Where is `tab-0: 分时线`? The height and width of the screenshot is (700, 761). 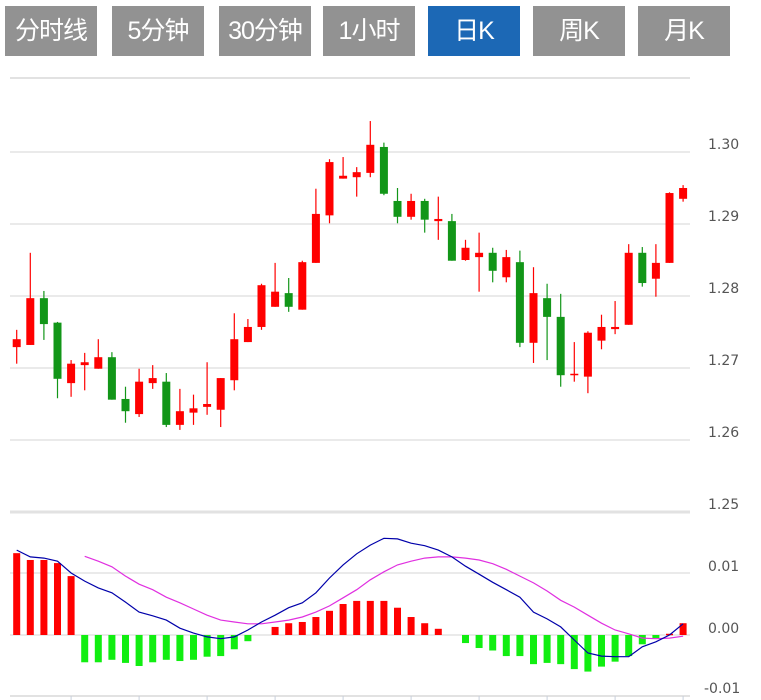 tab-0: 分时线 is located at coordinates (51, 31).